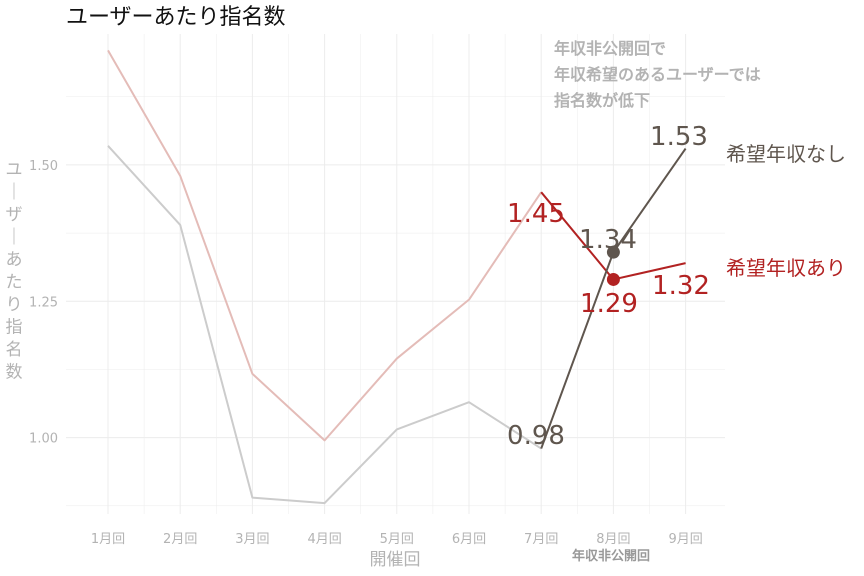 The height and width of the screenshot is (576, 864). I want to click on value-label-without-9: 1.53, so click(679, 137).